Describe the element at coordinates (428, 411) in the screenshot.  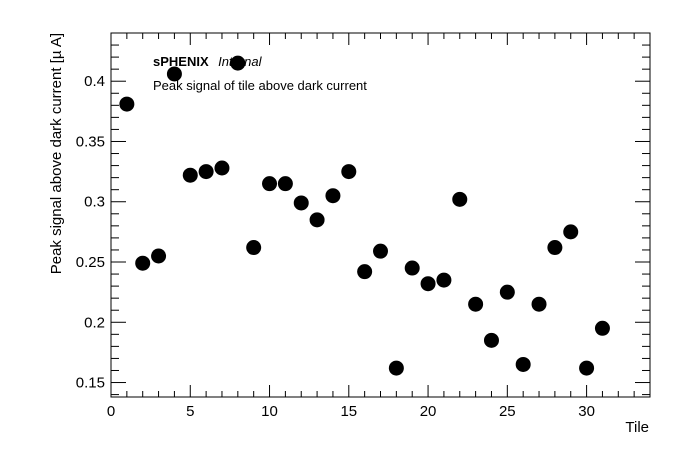
I see `x-tick-label: 20` at that location.